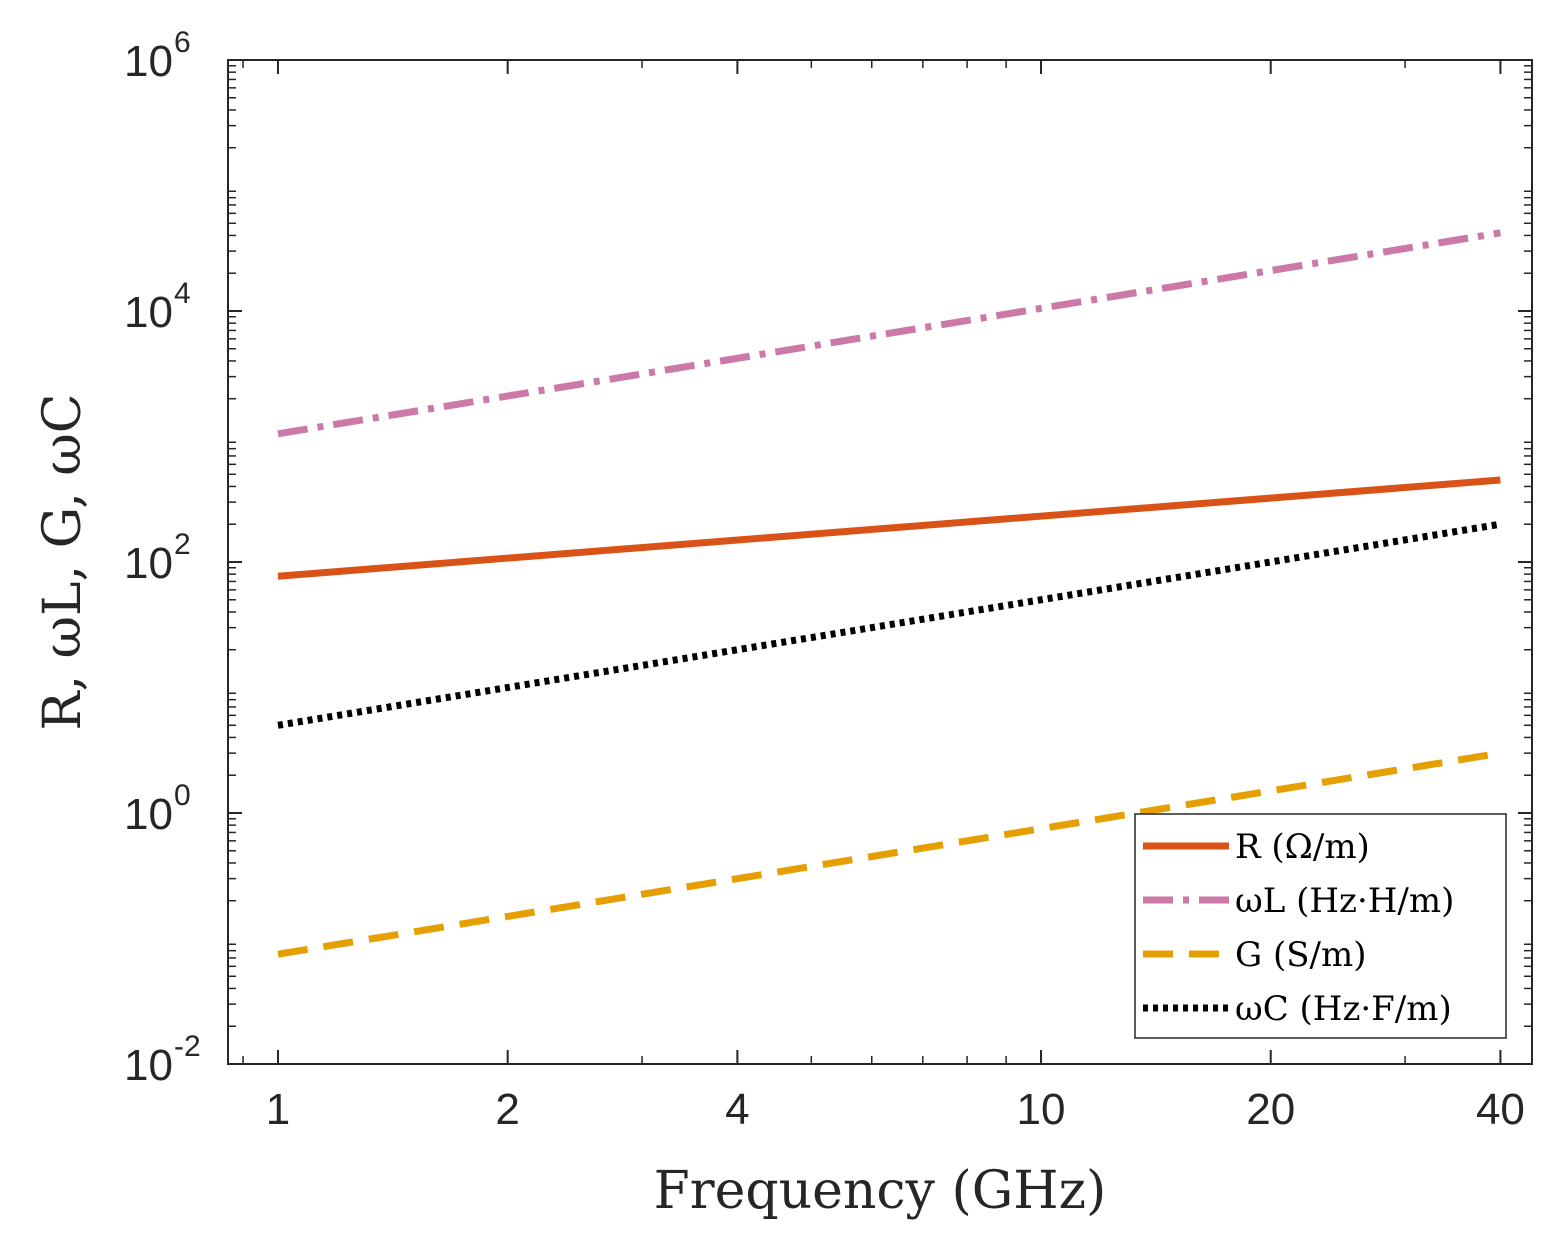 This screenshot has width=1565, height=1246. Describe the element at coordinates (895, 1109) in the screenshot. I see `x-tick-labels: 1 2 4 10 20 40` at that location.